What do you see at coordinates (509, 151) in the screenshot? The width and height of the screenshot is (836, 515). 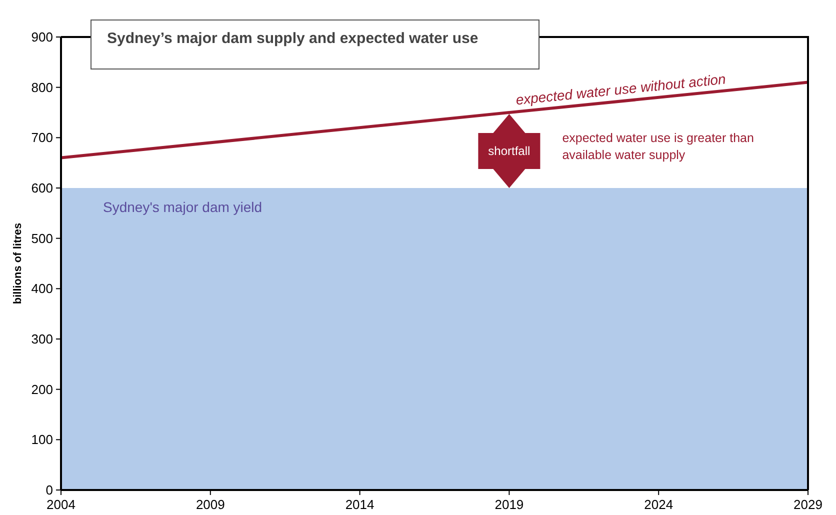 I see `annotation: shortfall` at bounding box center [509, 151].